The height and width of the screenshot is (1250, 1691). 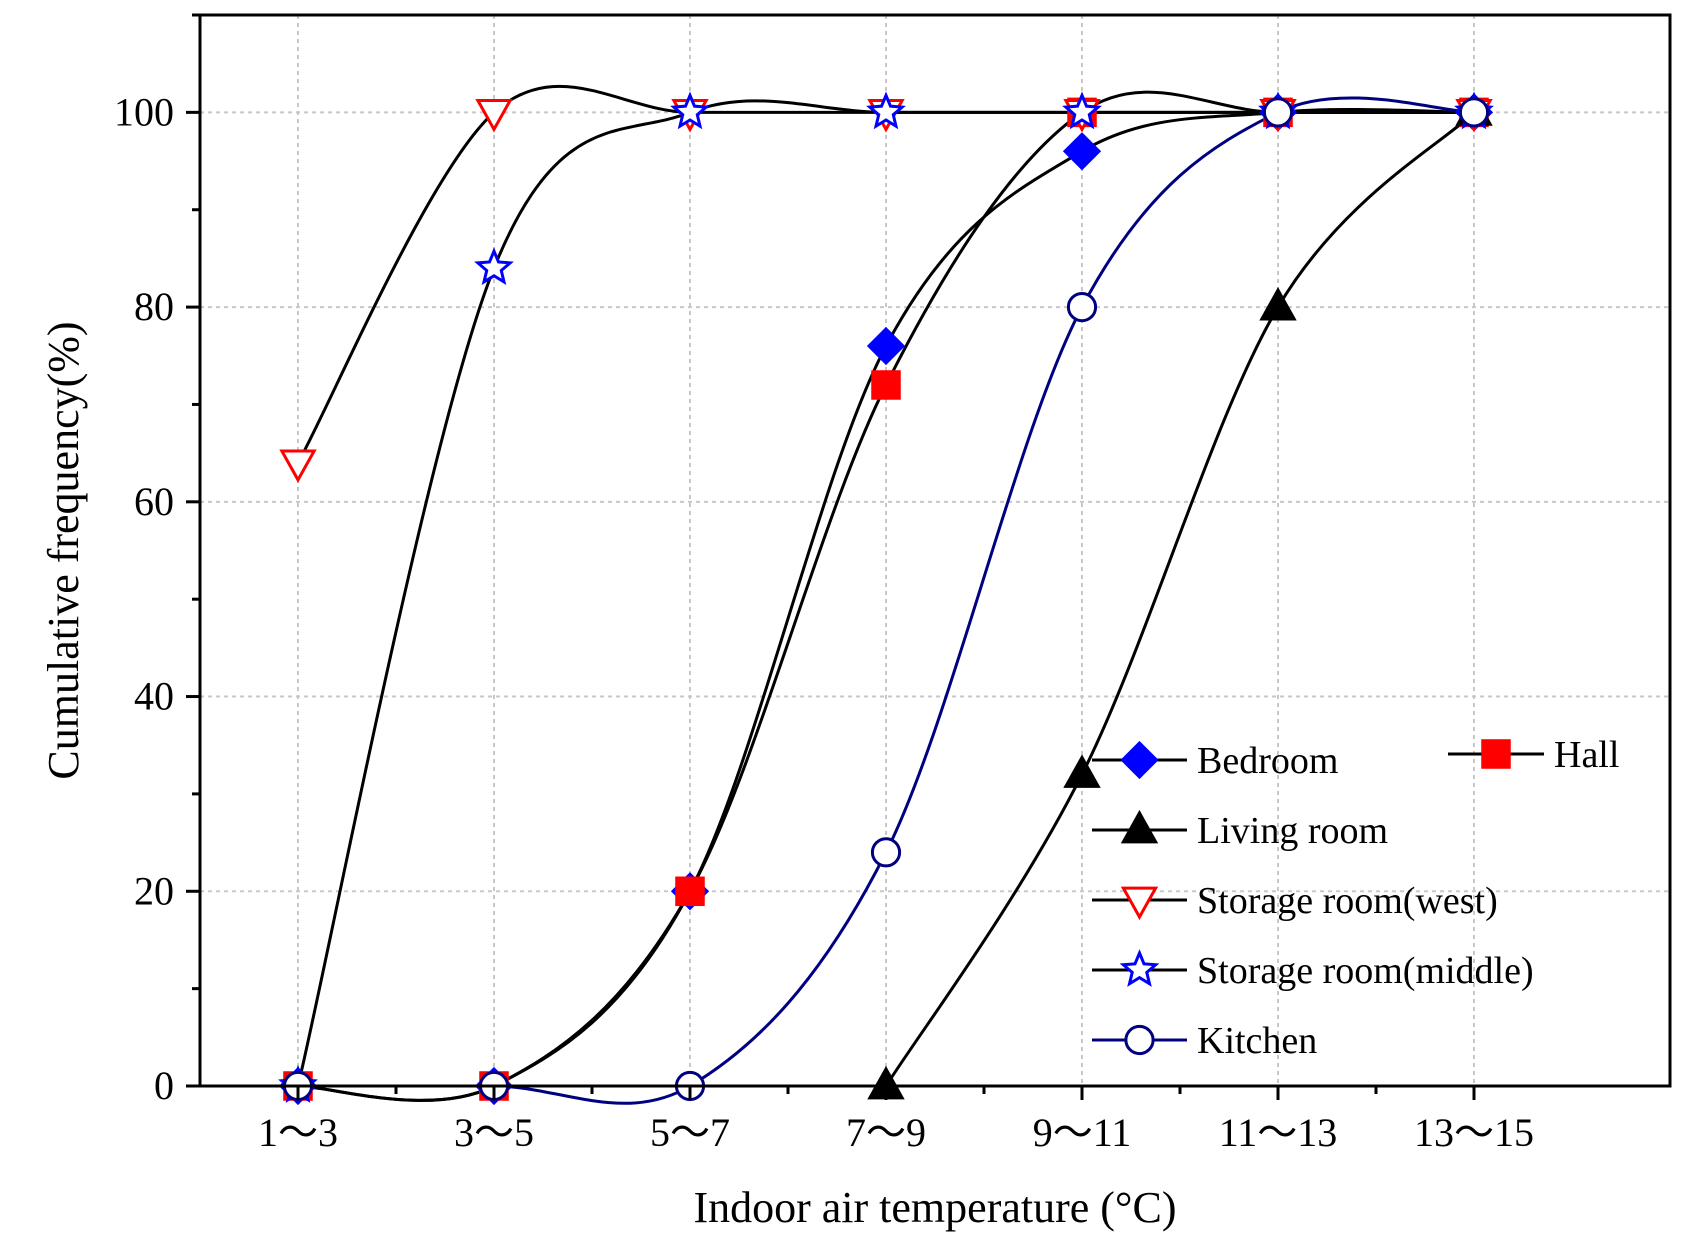 What do you see at coordinates (154, 890) in the screenshot?
I see `y-tick-label: 20` at bounding box center [154, 890].